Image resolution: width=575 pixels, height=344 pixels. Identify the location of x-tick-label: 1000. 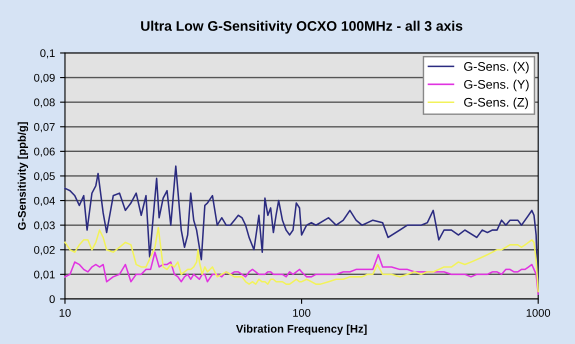
(538, 312).